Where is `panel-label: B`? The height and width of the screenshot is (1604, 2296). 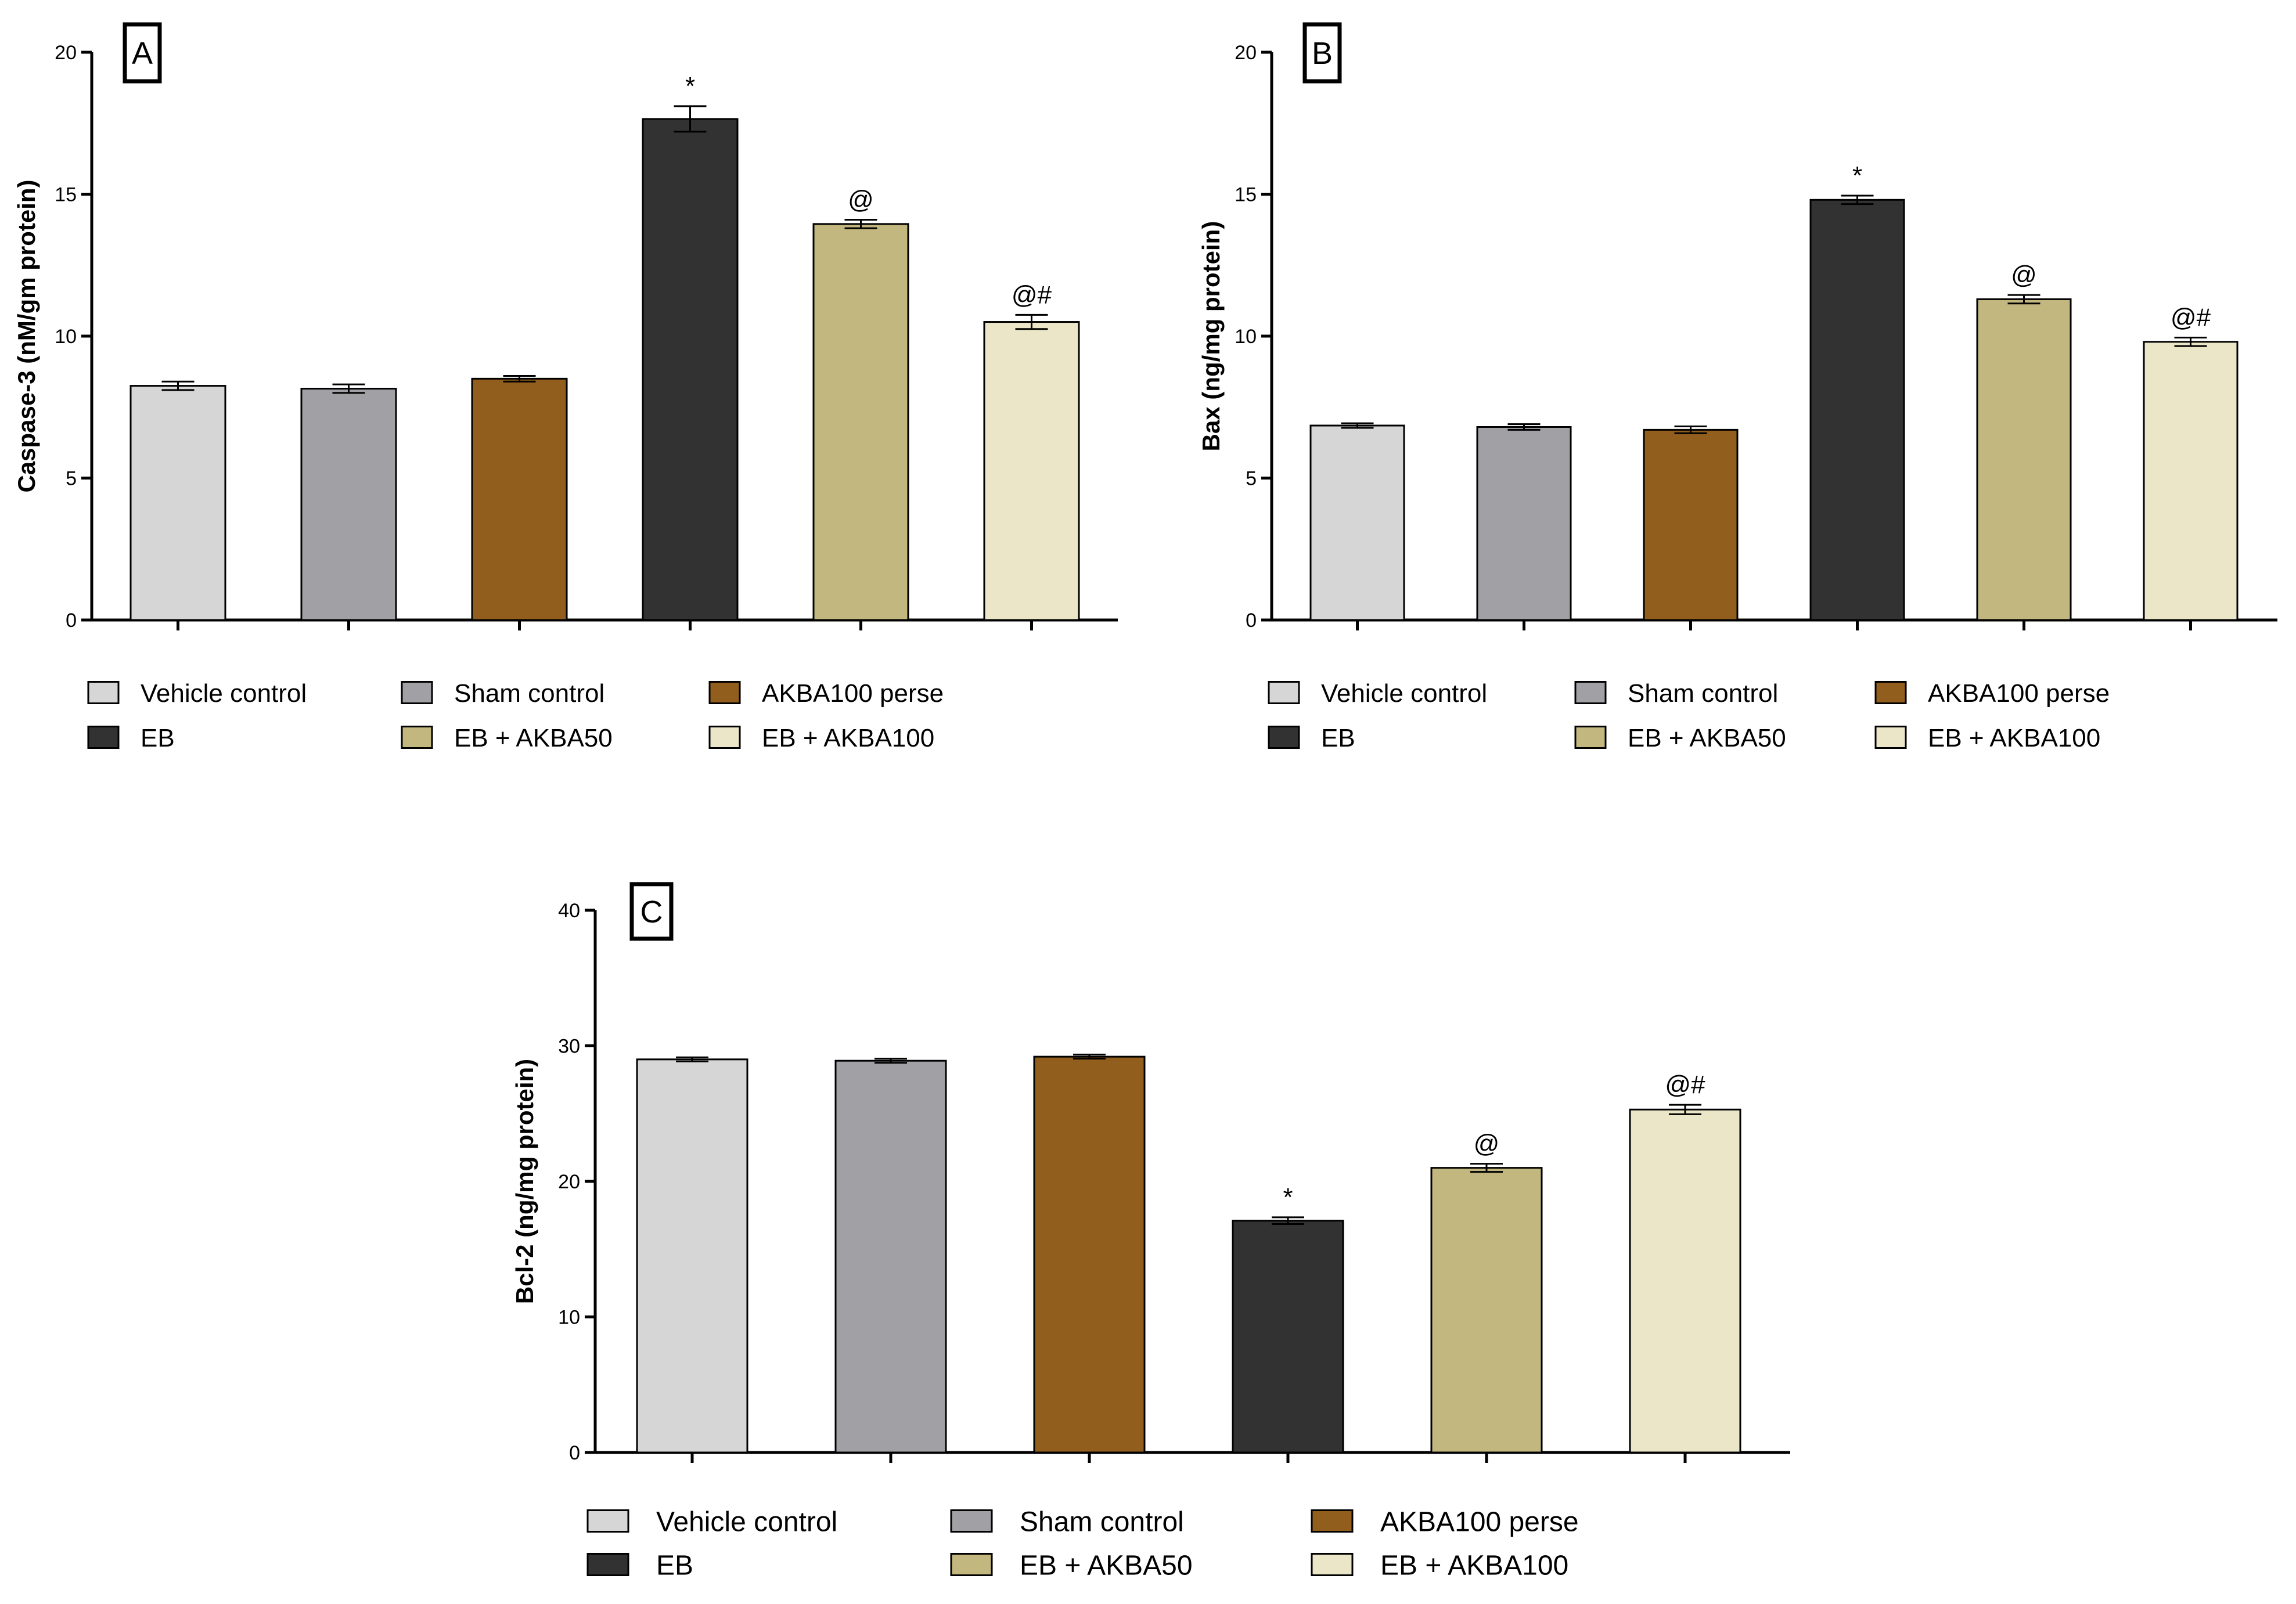 panel-label: B is located at coordinates (1322, 54).